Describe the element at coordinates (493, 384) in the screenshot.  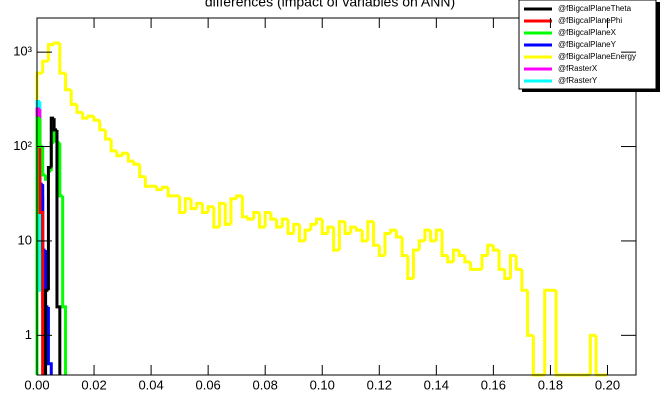
I see `x-tick-label: 0.16` at that location.